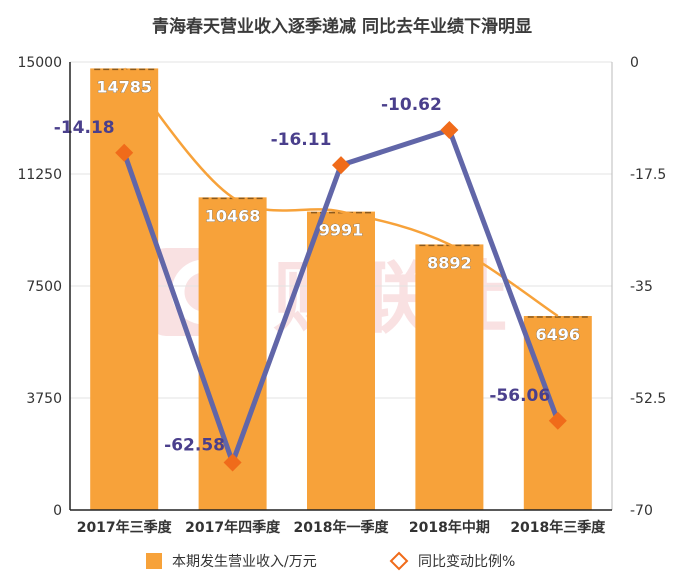 Image resolution: width=685 pixels, height=583 pixels. Describe the element at coordinates (194, 446) in the screenshot. I see `ratio-label: -62.58` at that location.